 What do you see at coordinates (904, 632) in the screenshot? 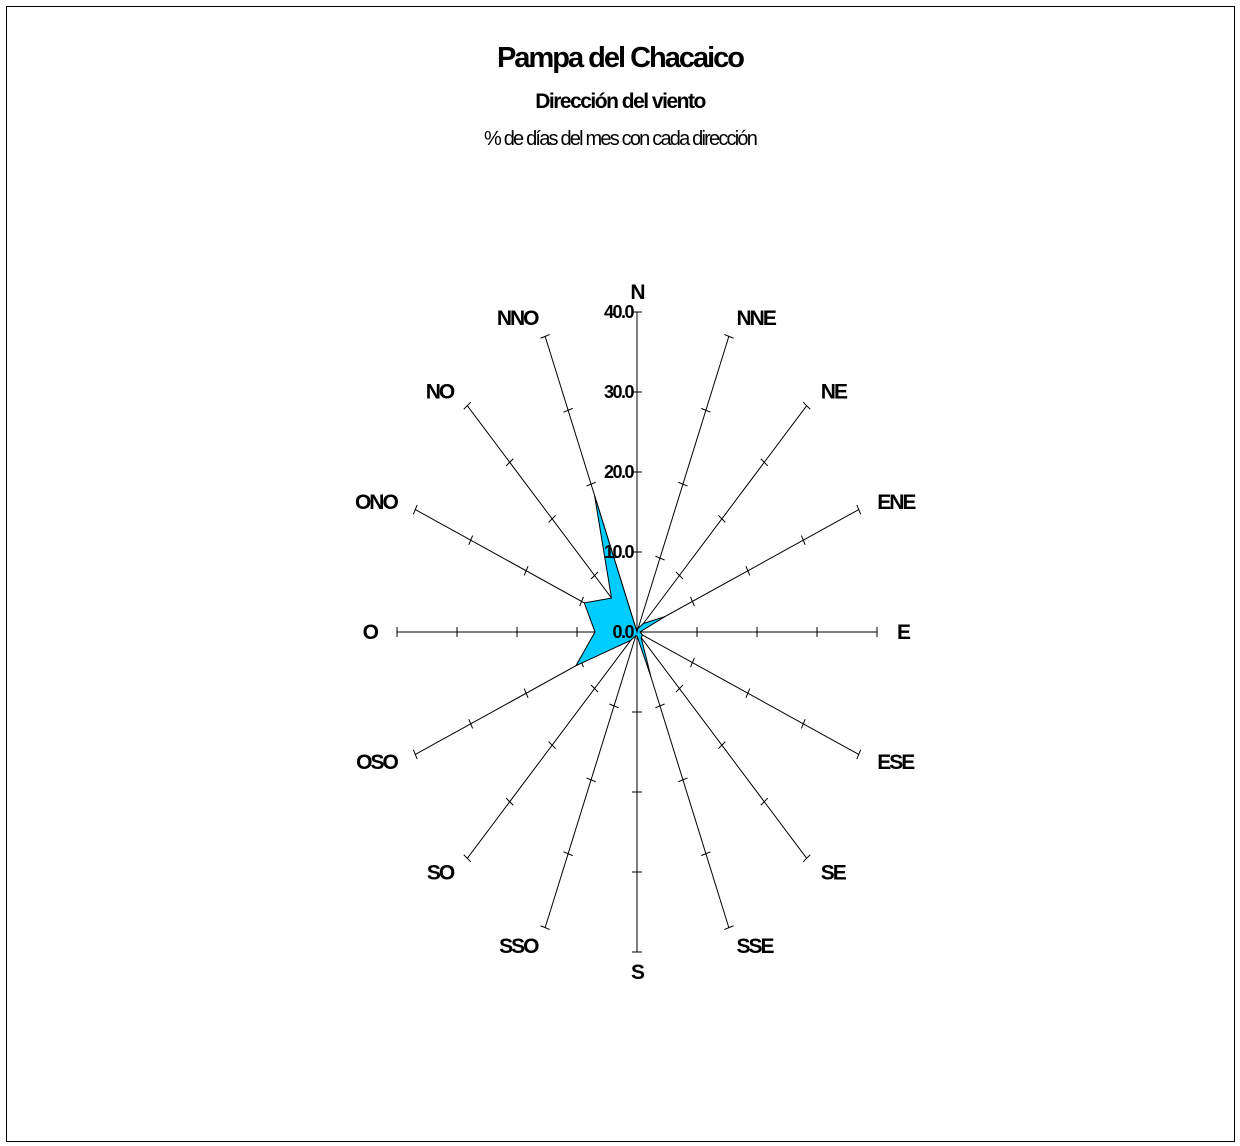
I see `direction-label-E: E` at bounding box center [904, 632].